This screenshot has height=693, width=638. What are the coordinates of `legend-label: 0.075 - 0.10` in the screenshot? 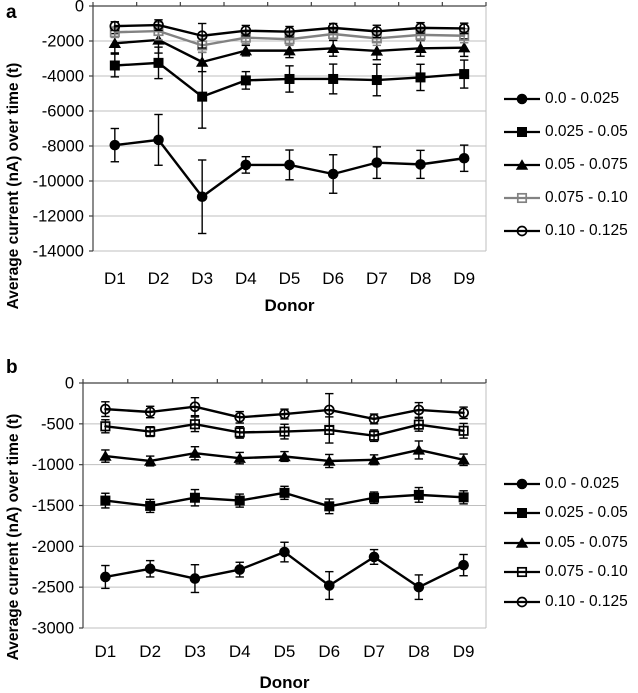 It's located at (586, 572).